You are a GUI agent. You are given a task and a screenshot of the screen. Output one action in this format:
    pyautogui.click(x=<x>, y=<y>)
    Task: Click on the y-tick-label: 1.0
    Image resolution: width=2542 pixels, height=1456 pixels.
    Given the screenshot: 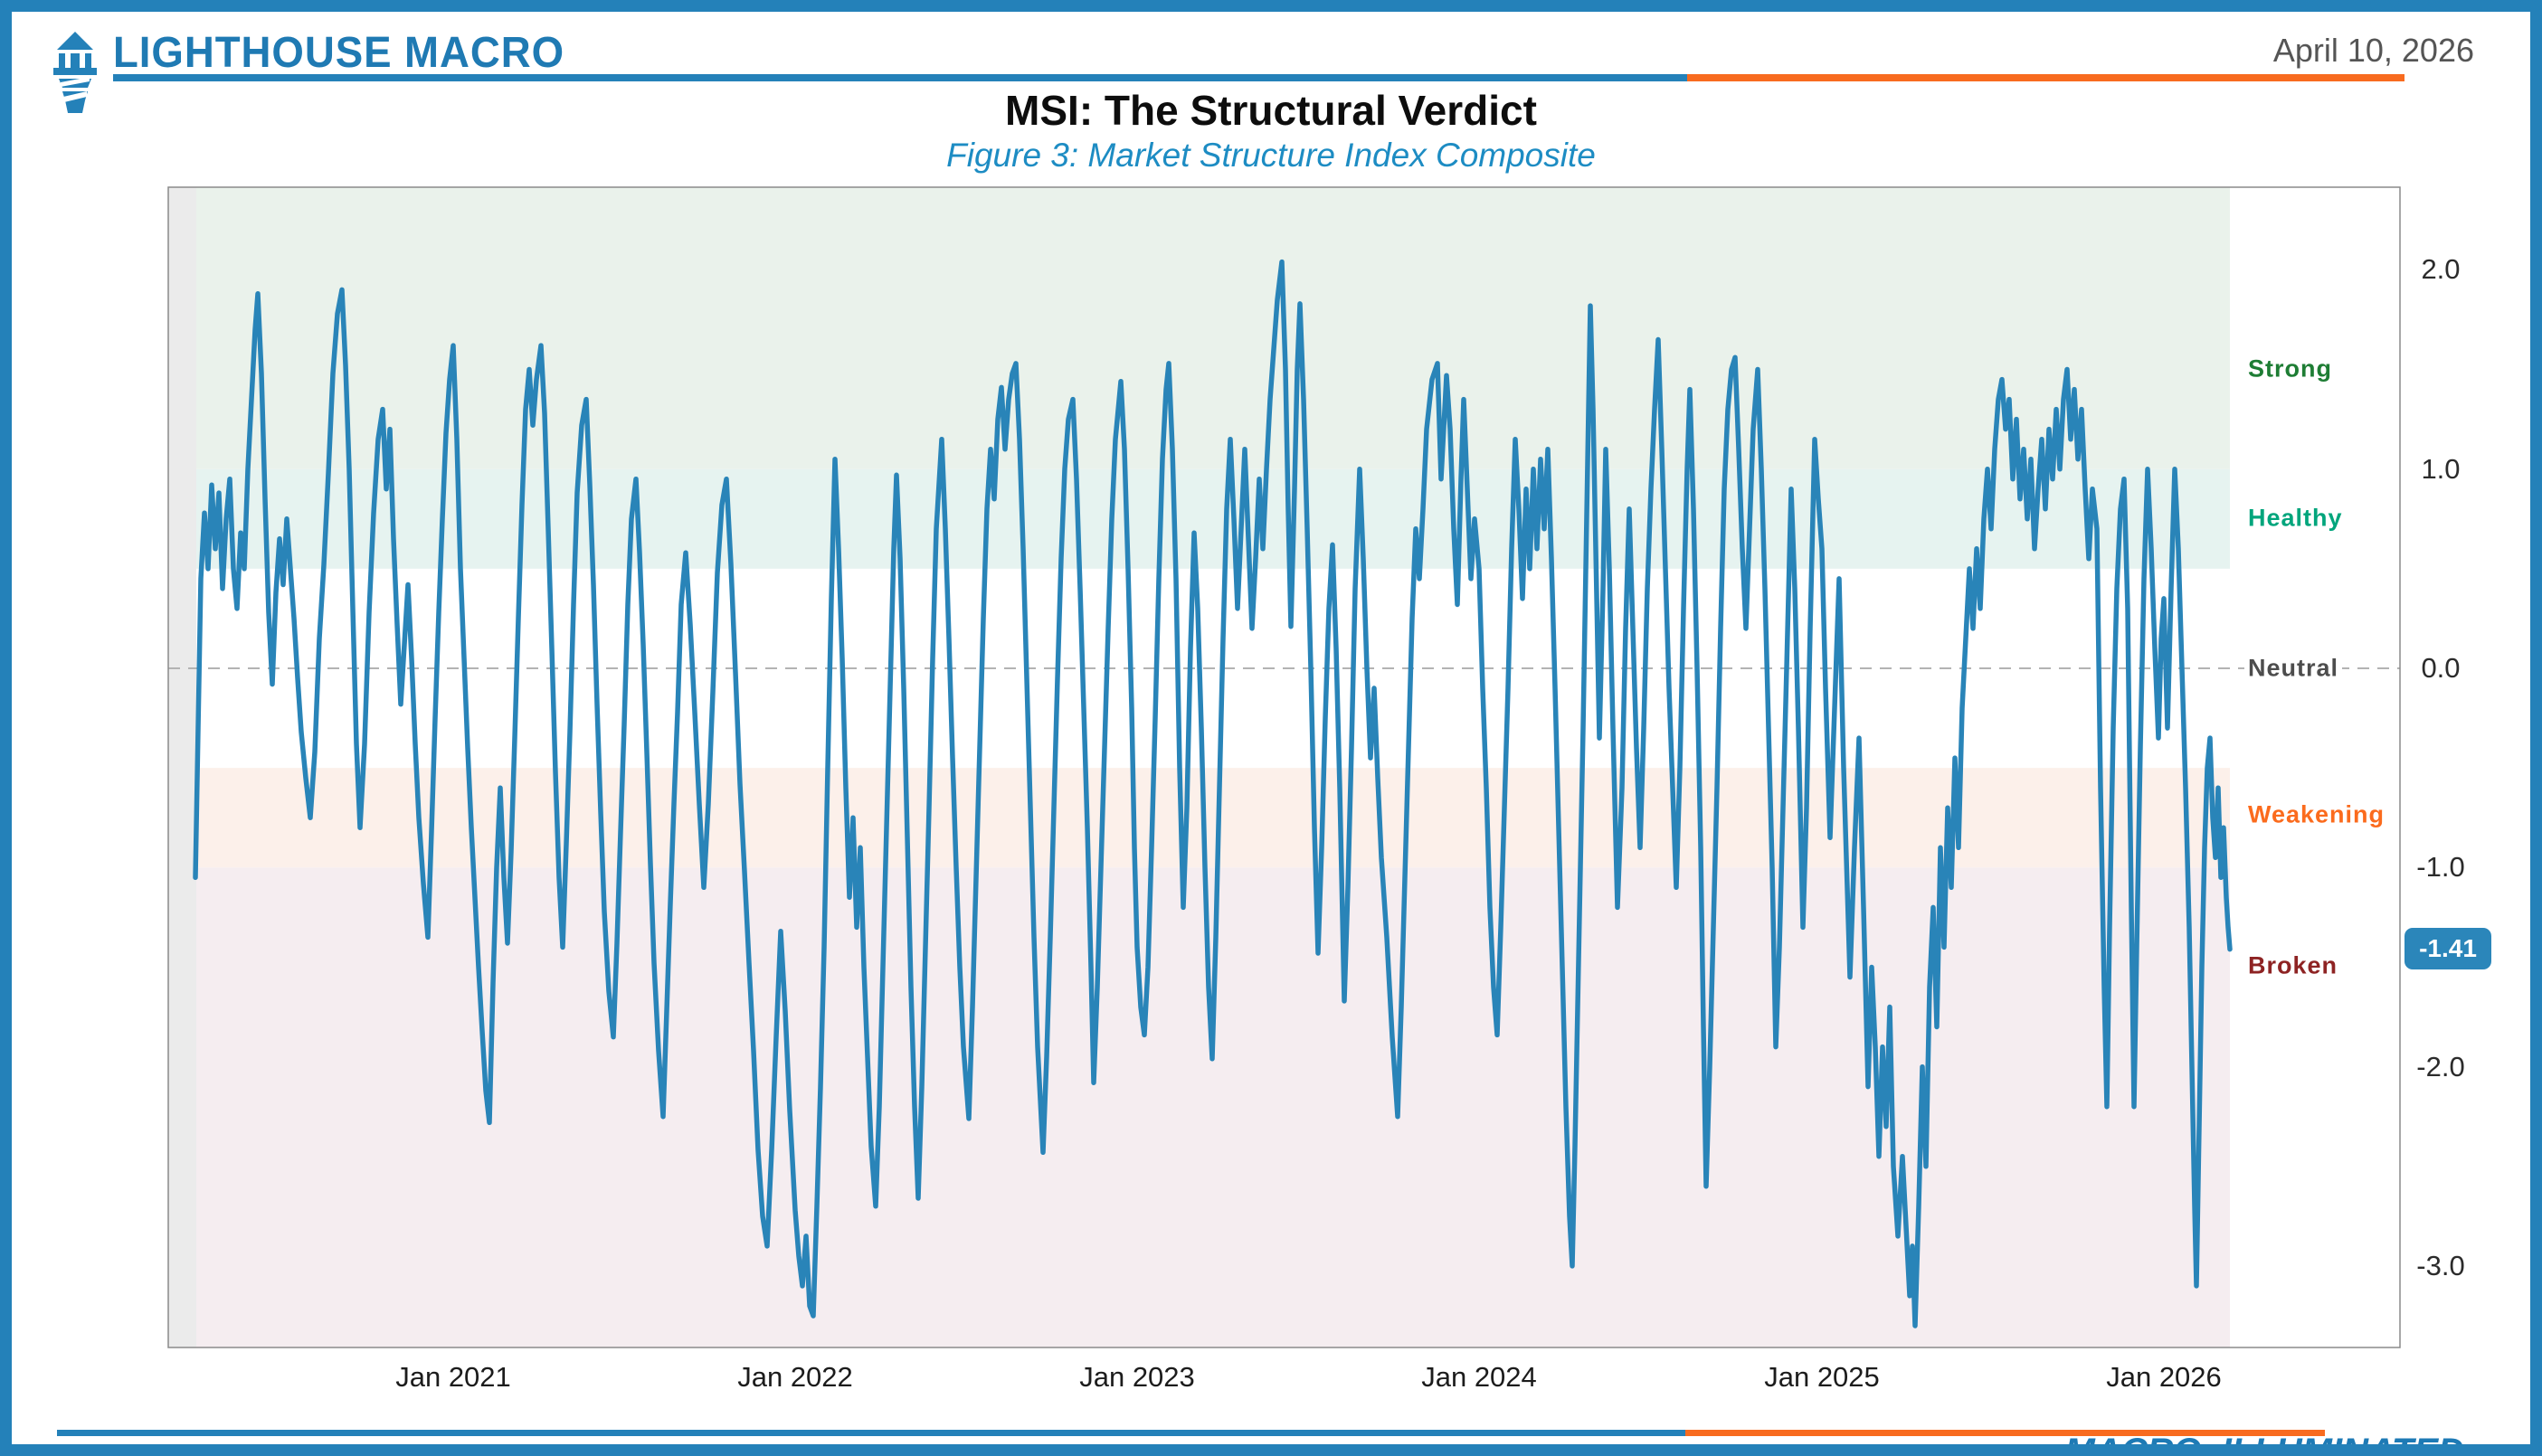 What is the action you would take?
    pyautogui.click(x=2441, y=468)
    